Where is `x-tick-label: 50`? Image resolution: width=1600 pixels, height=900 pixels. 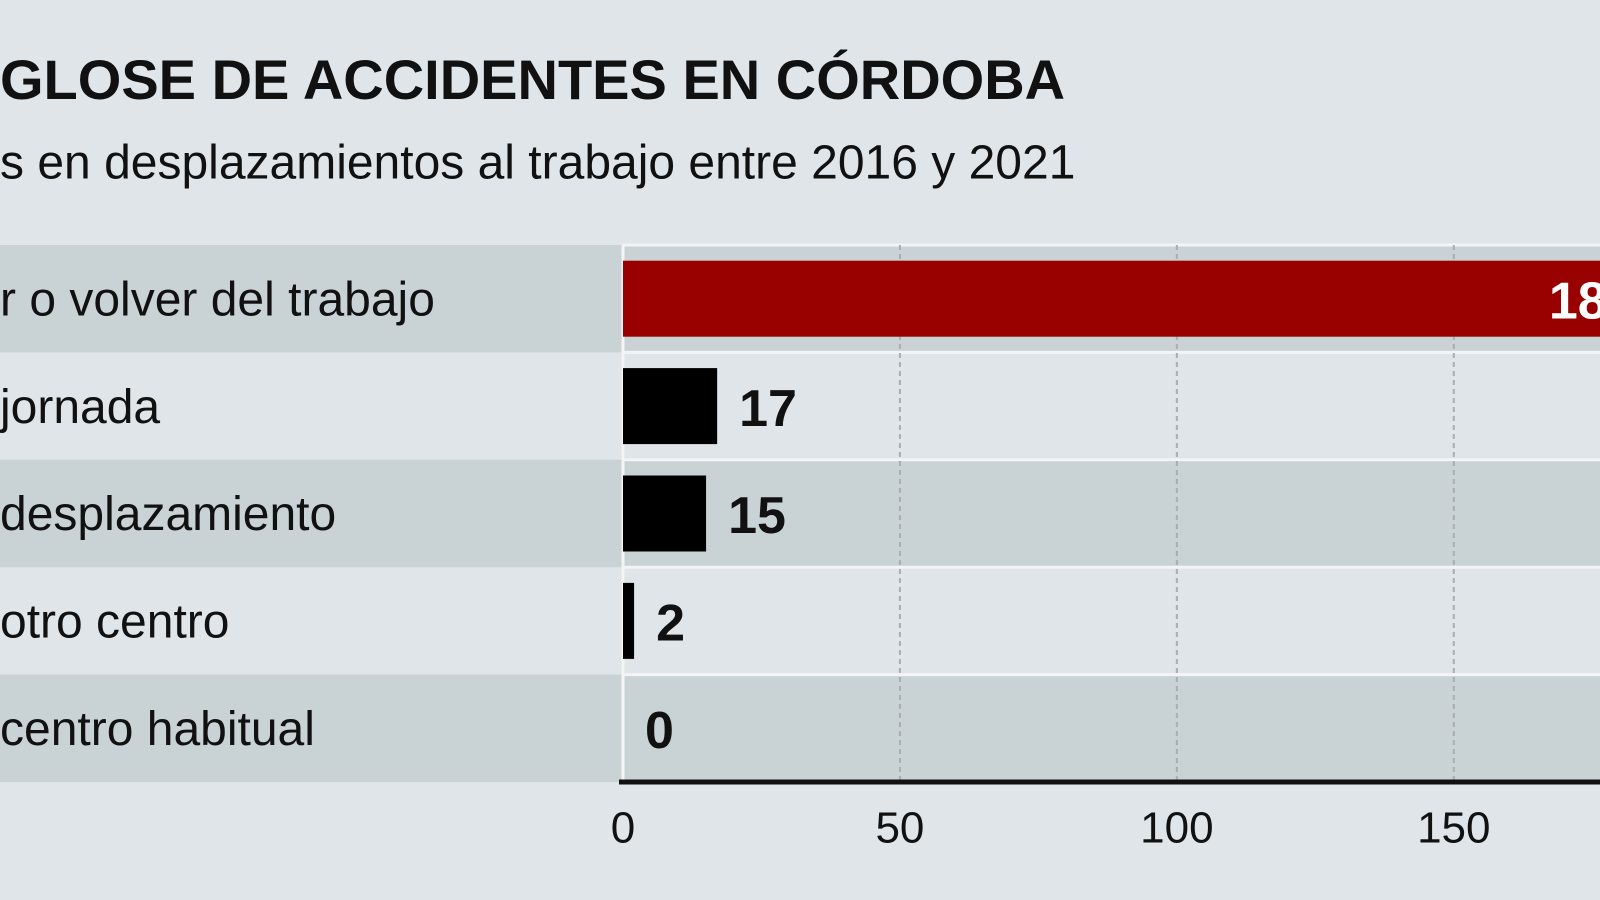 x-tick-label: 50 is located at coordinates (899, 828).